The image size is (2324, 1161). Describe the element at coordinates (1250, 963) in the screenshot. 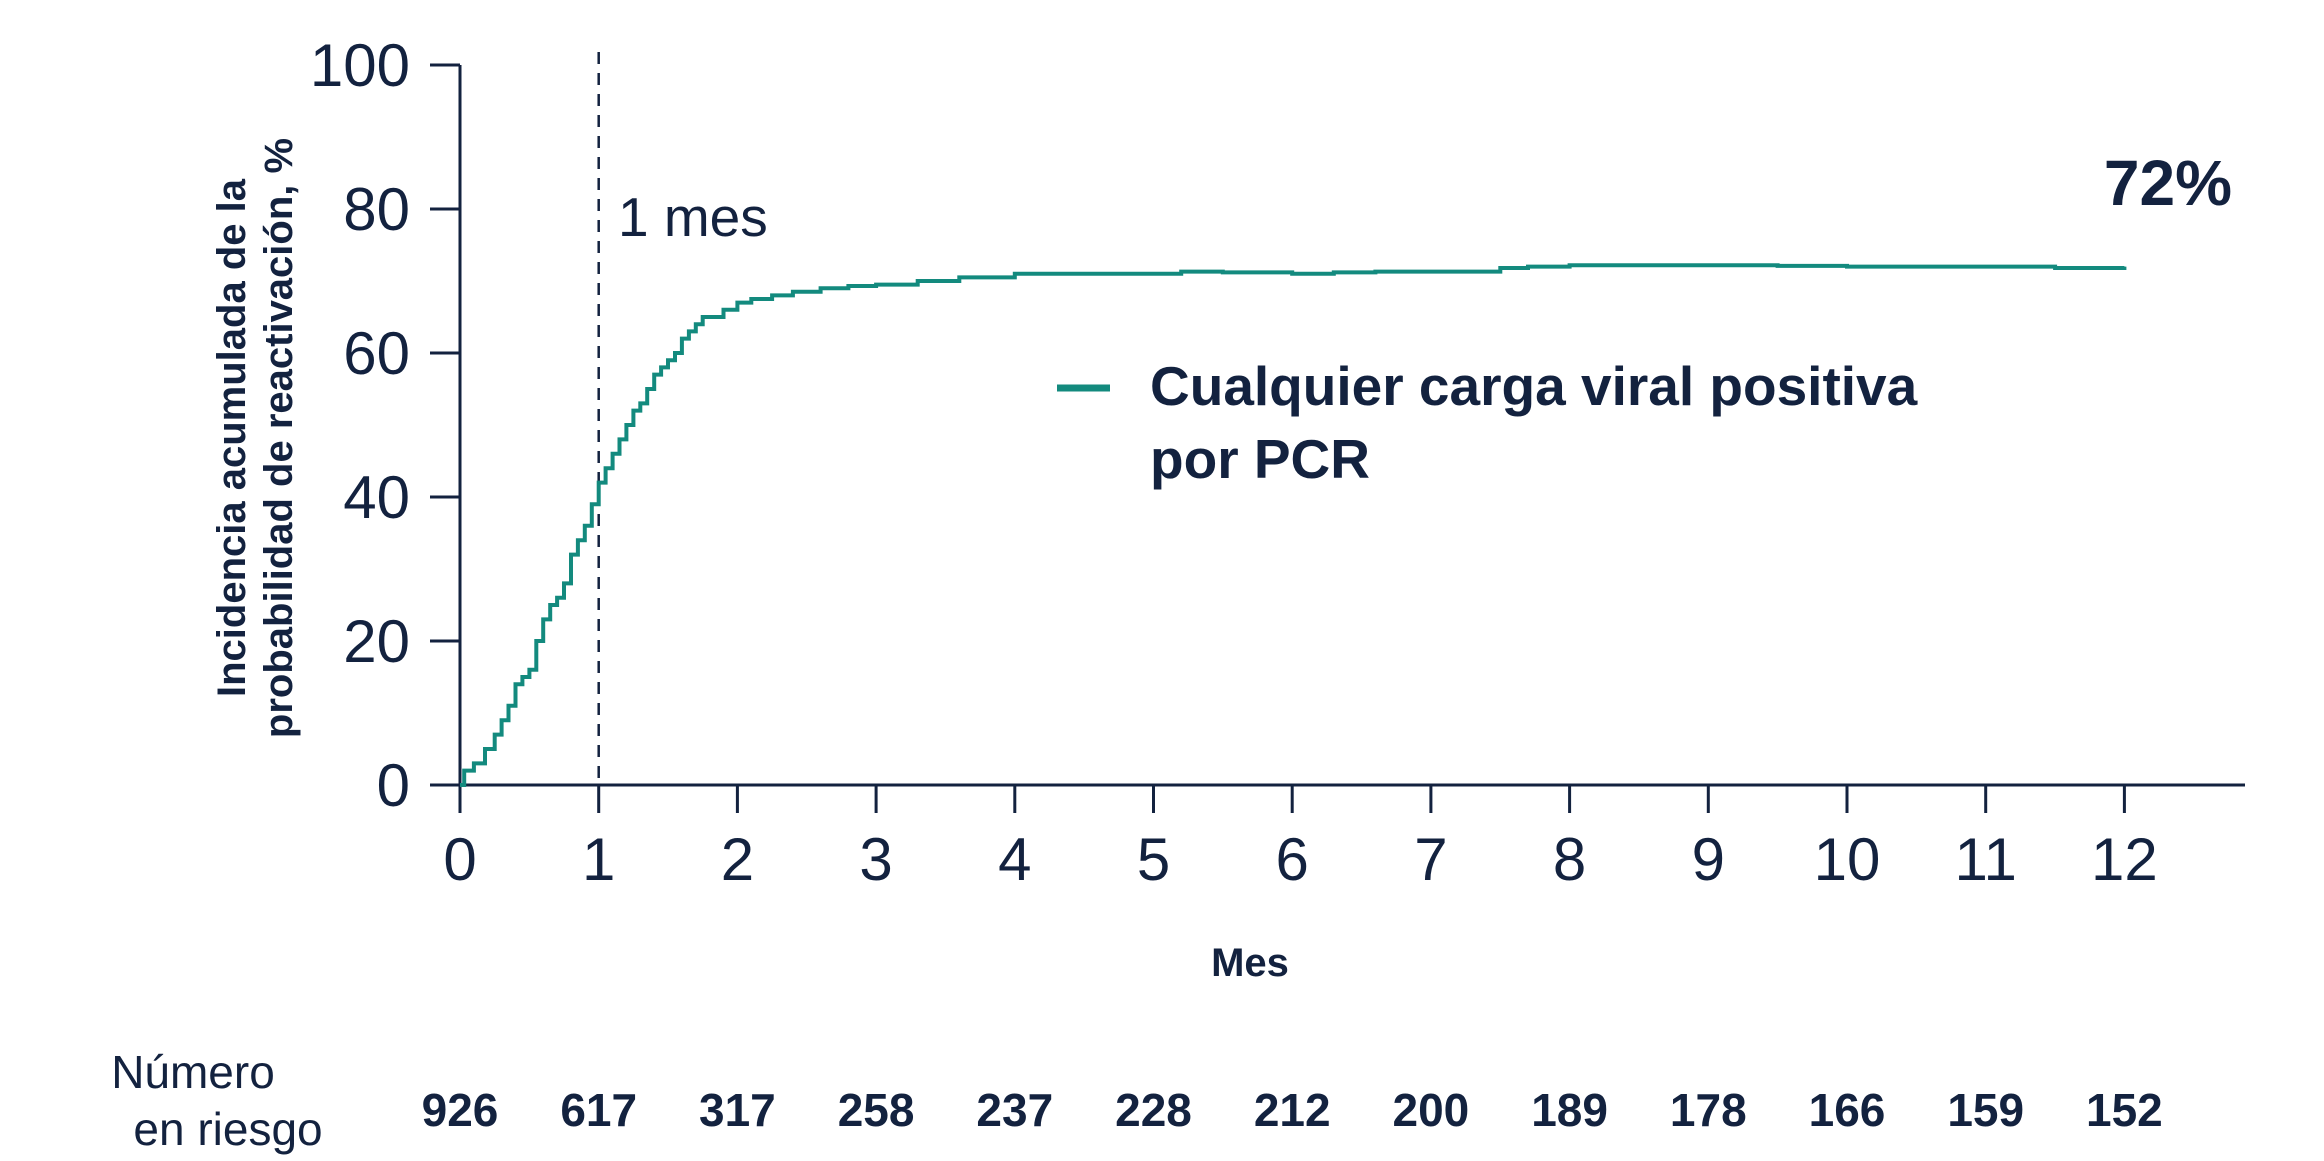

I see `x-axis-label: Mes` at that location.